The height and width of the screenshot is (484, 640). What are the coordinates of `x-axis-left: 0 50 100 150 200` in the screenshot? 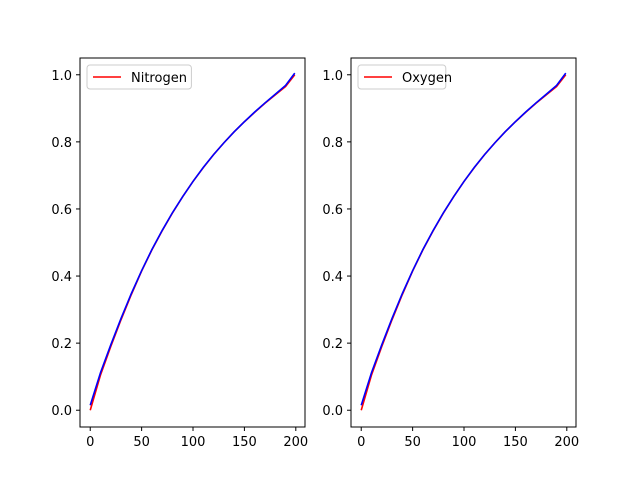 It's located at (197, 438).